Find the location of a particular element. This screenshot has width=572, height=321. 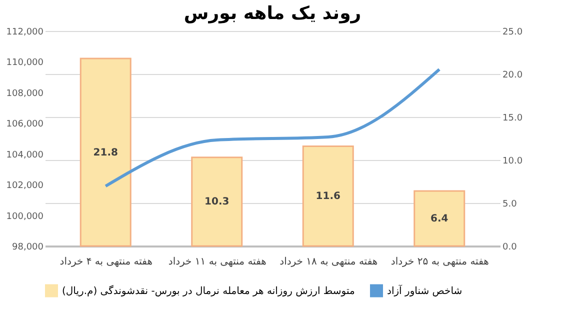

y2-tick-label: 5.0 is located at coordinates (510, 205).